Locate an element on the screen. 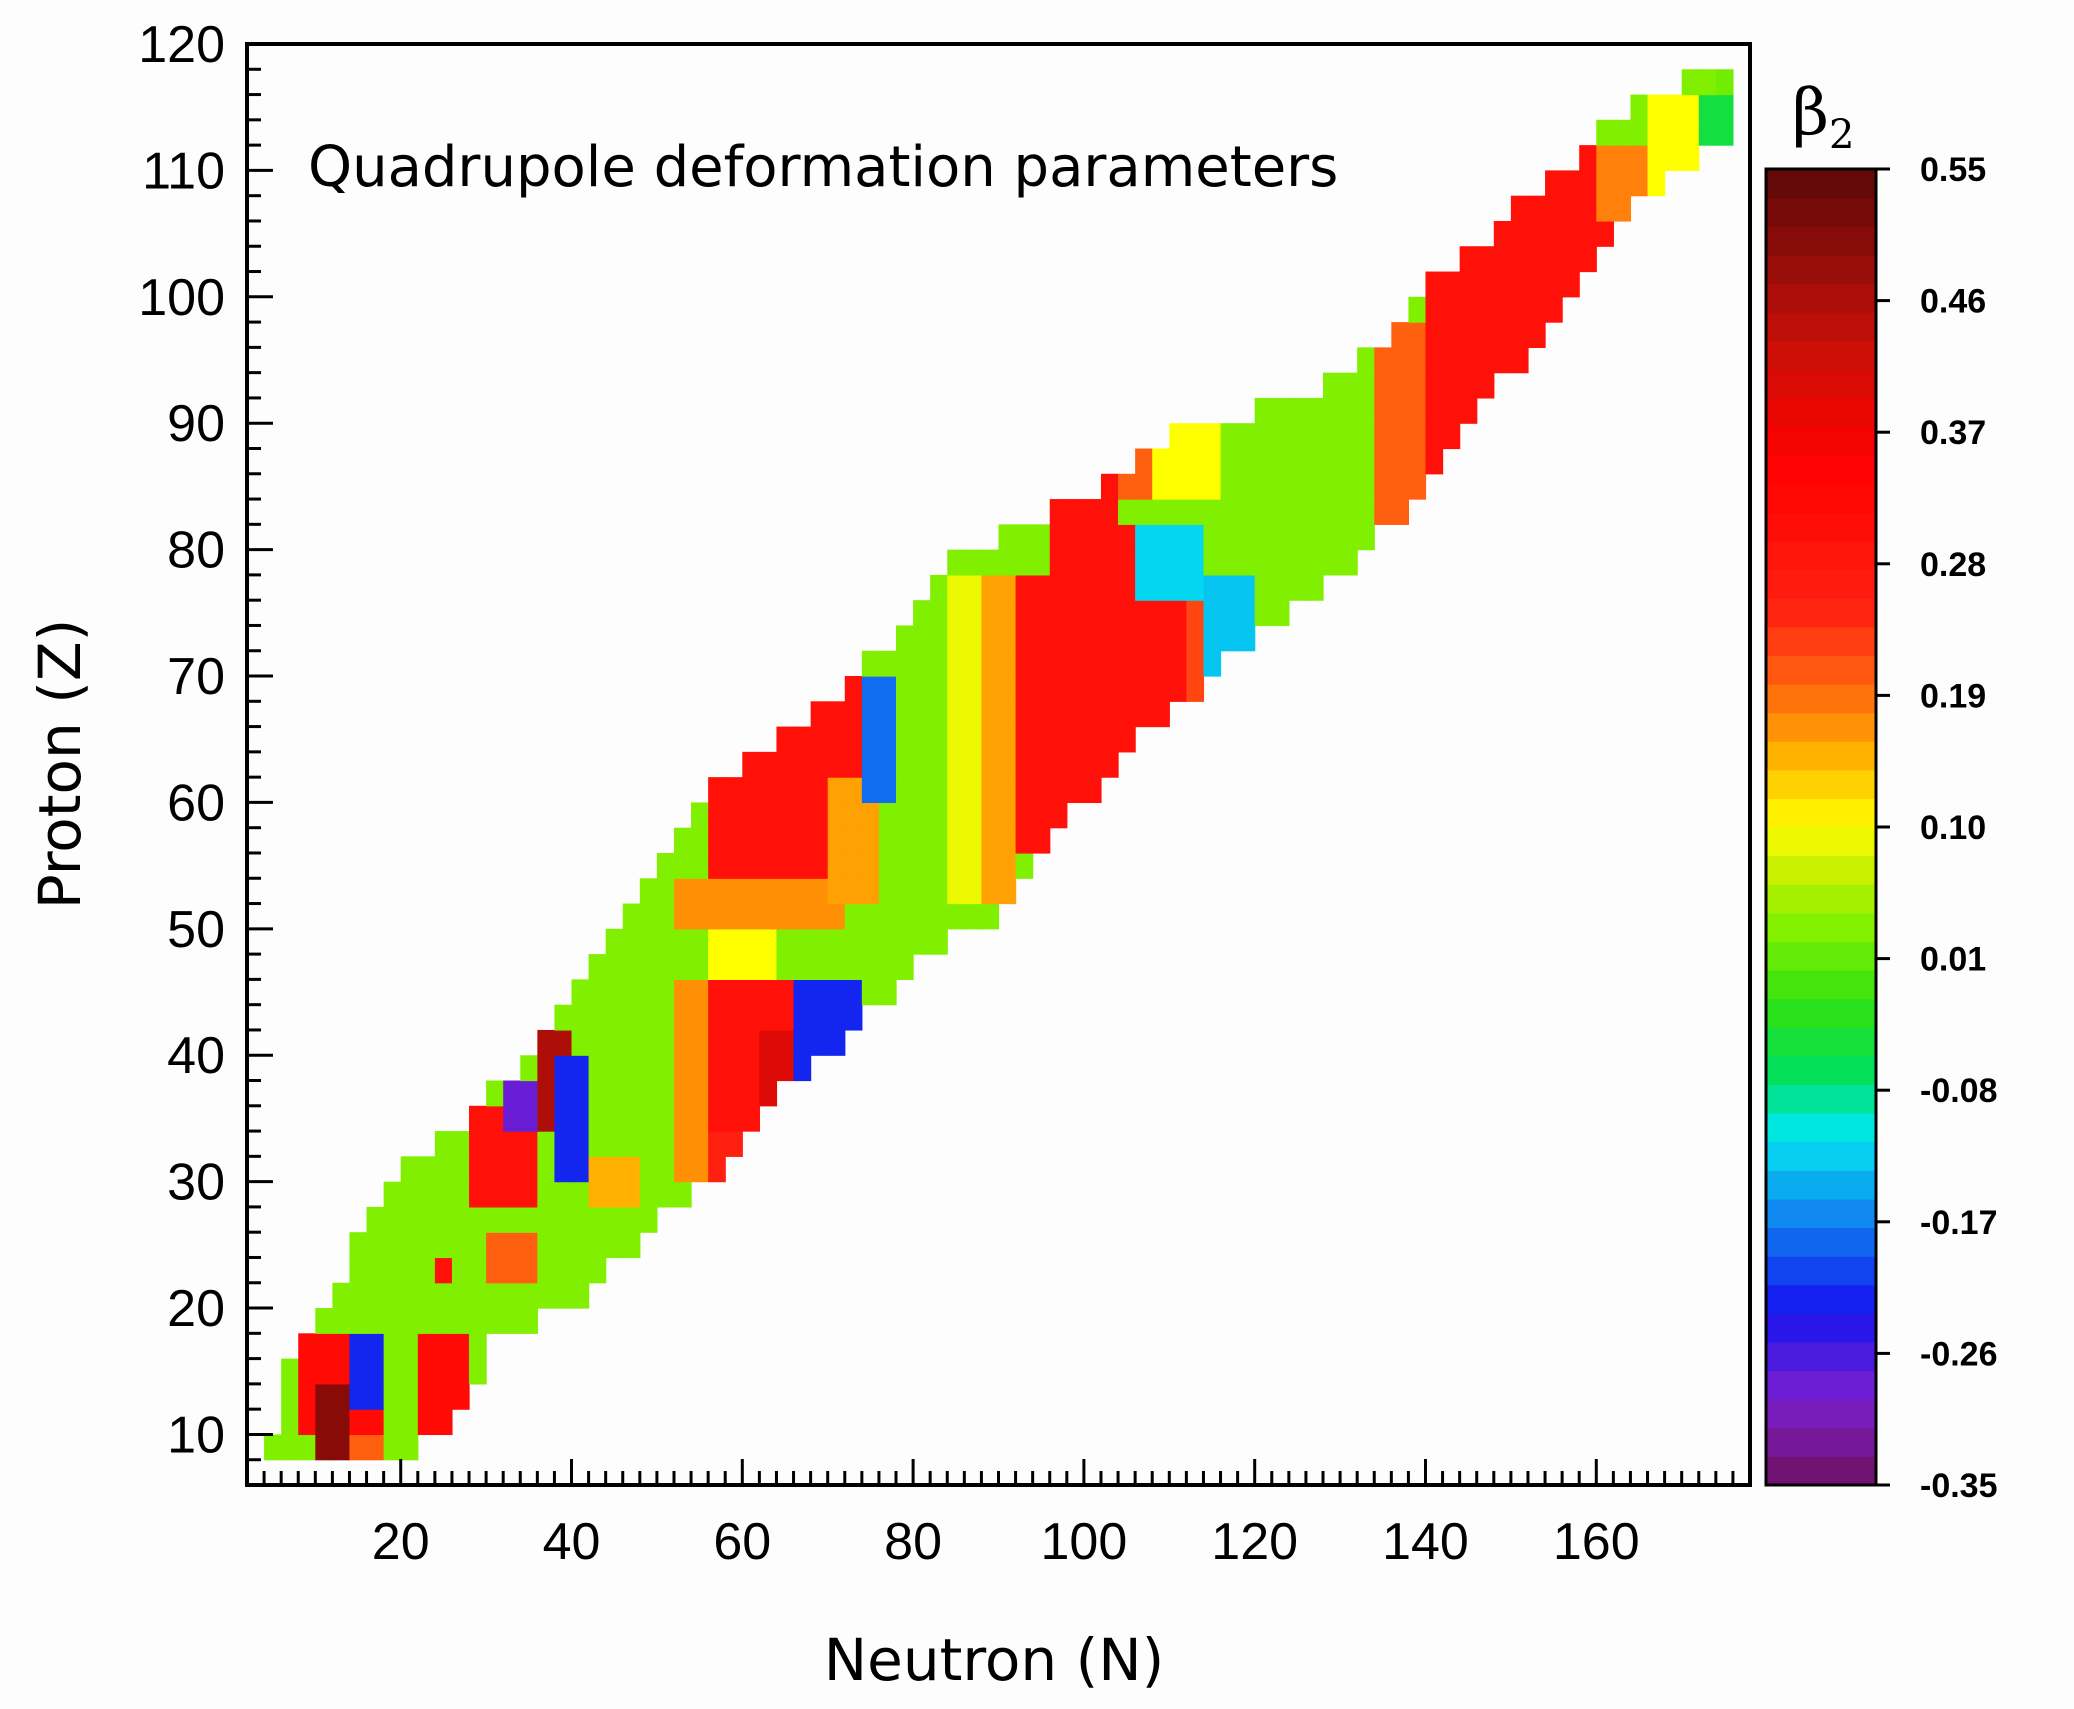 Image resolution: width=2074 pixels, height=1709 pixels. colorbar-tick-label: -0.08 is located at coordinates (1959, 1091).